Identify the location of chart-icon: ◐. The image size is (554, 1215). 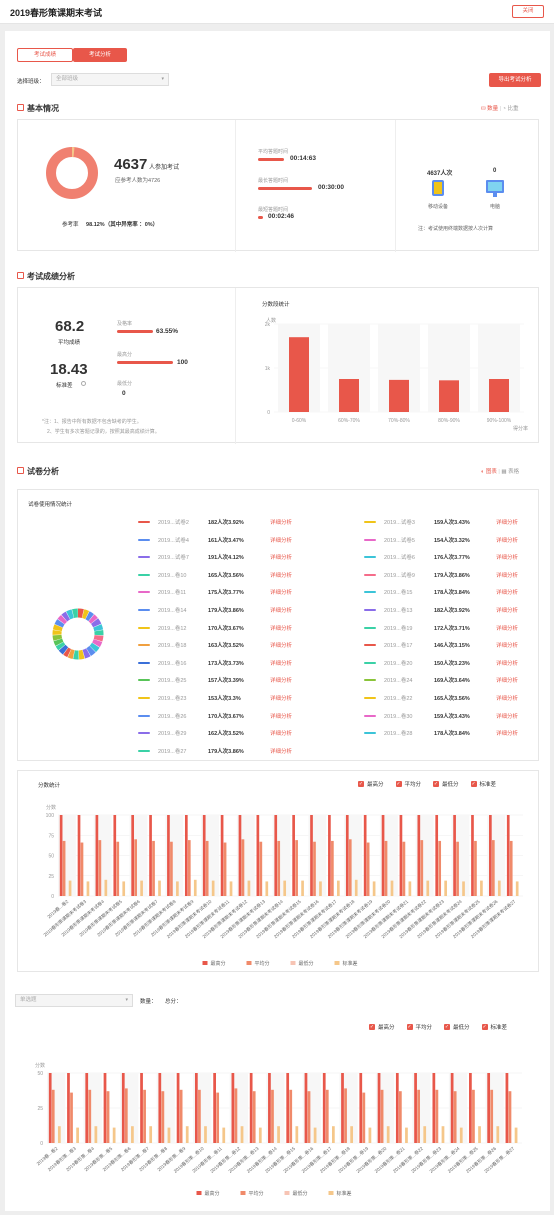
(483, 472).